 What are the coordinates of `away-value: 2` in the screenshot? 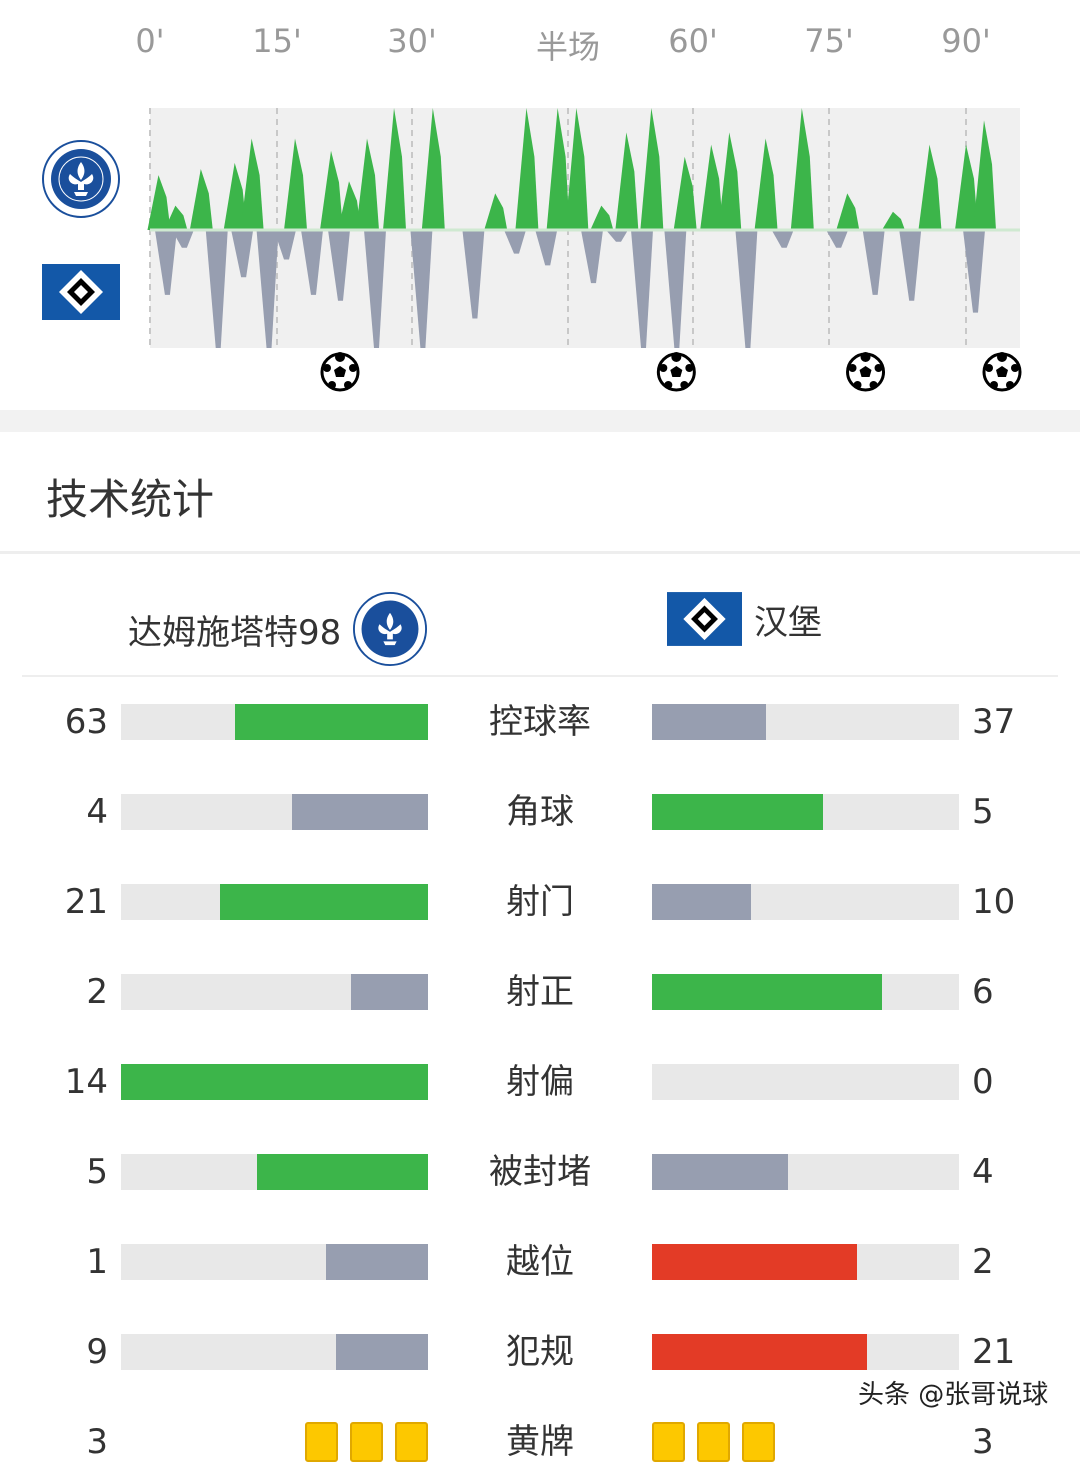 It's located at (983, 1262).